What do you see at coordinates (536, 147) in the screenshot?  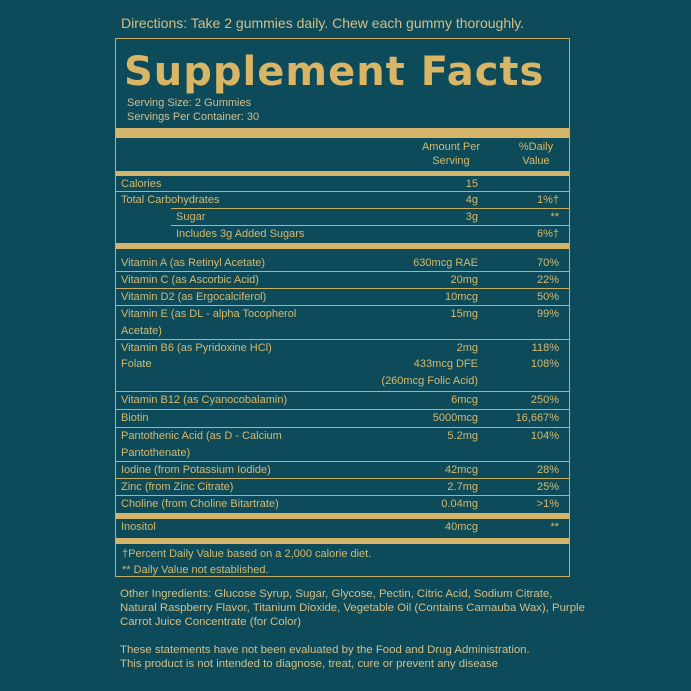 I see `dv-header-line1: %Daily` at bounding box center [536, 147].